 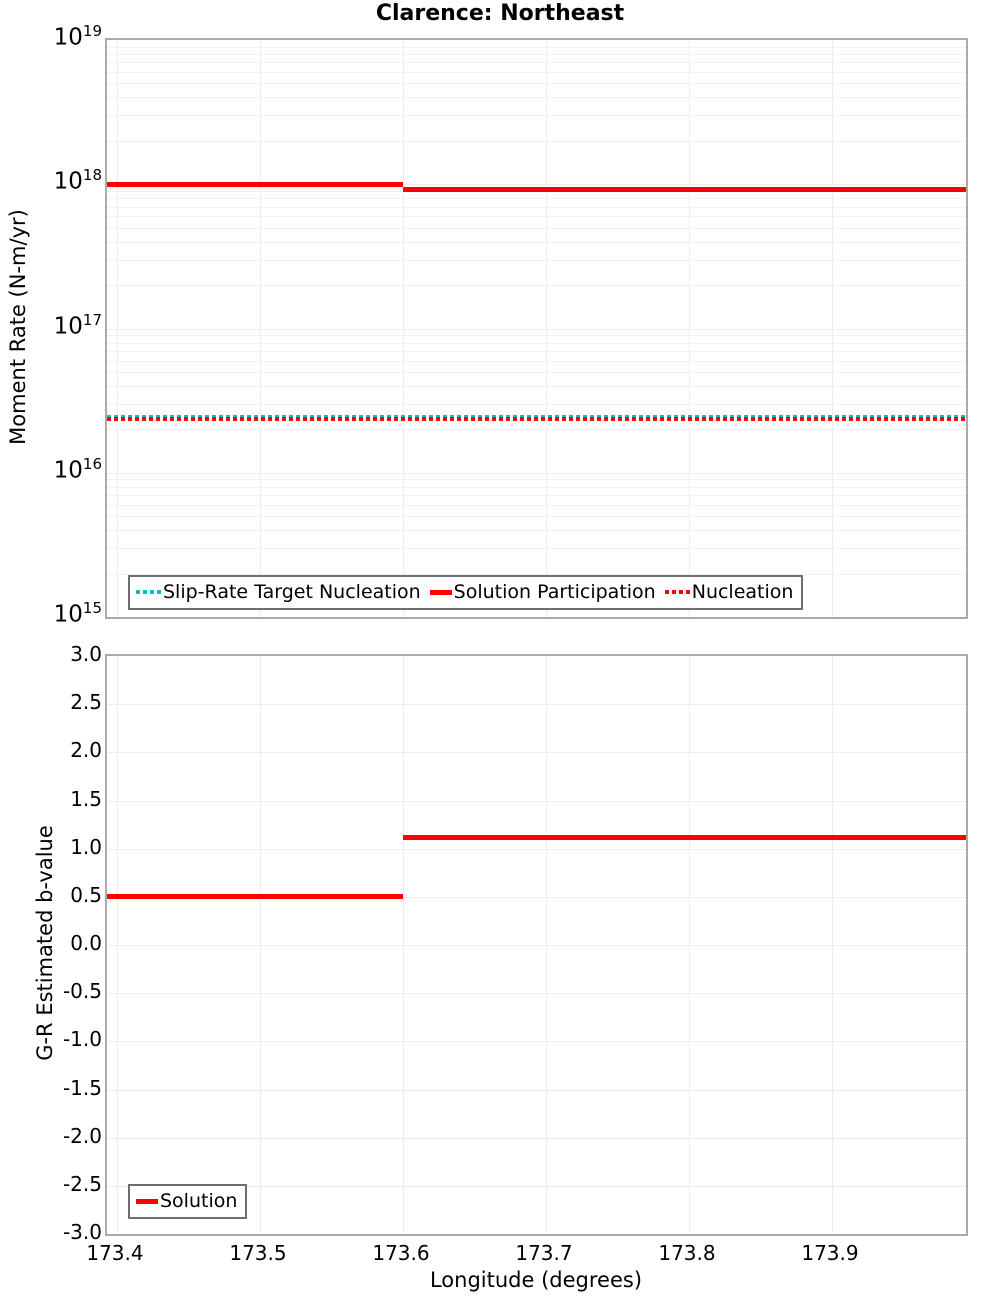 I want to click on x-tick-label: 173.9, so click(x=830, y=1253).